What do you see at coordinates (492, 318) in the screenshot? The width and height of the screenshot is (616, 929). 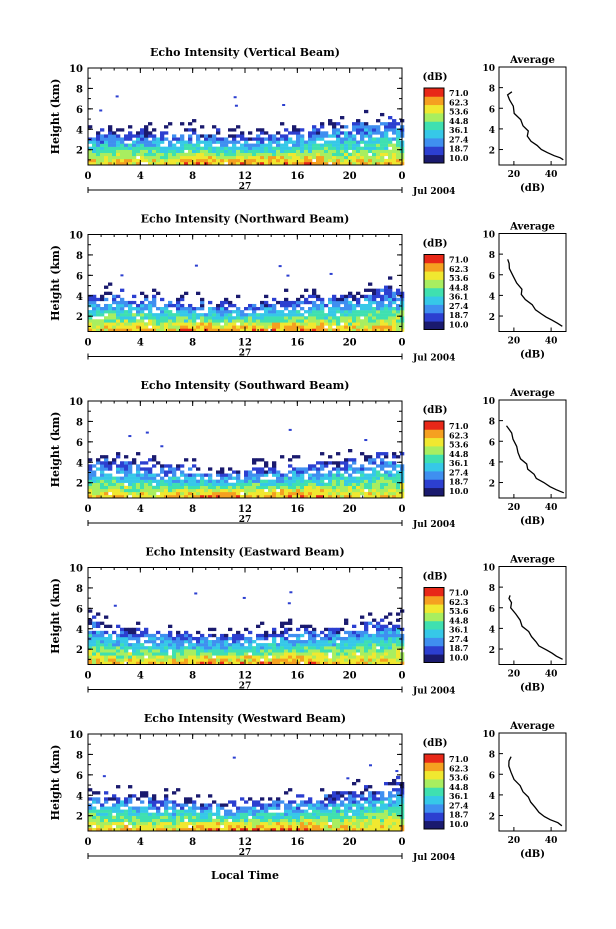 I see `average-y-tick-label: 2` at bounding box center [492, 318].